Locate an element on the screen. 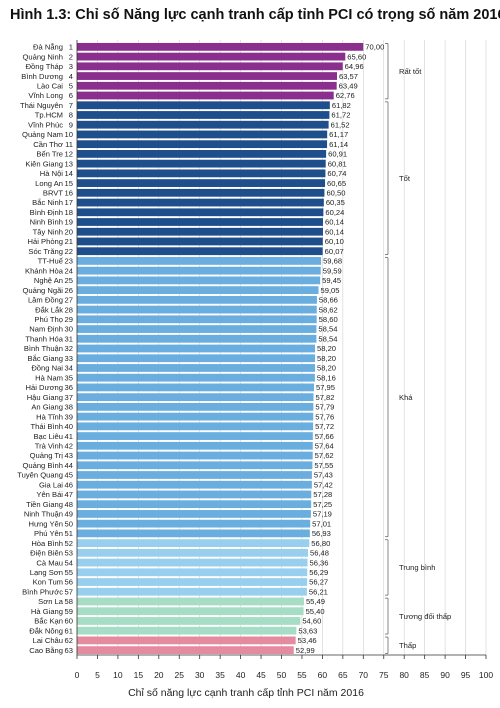 The width and height of the screenshot is (500, 708). value-label: 56,36 is located at coordinates (319, 562).